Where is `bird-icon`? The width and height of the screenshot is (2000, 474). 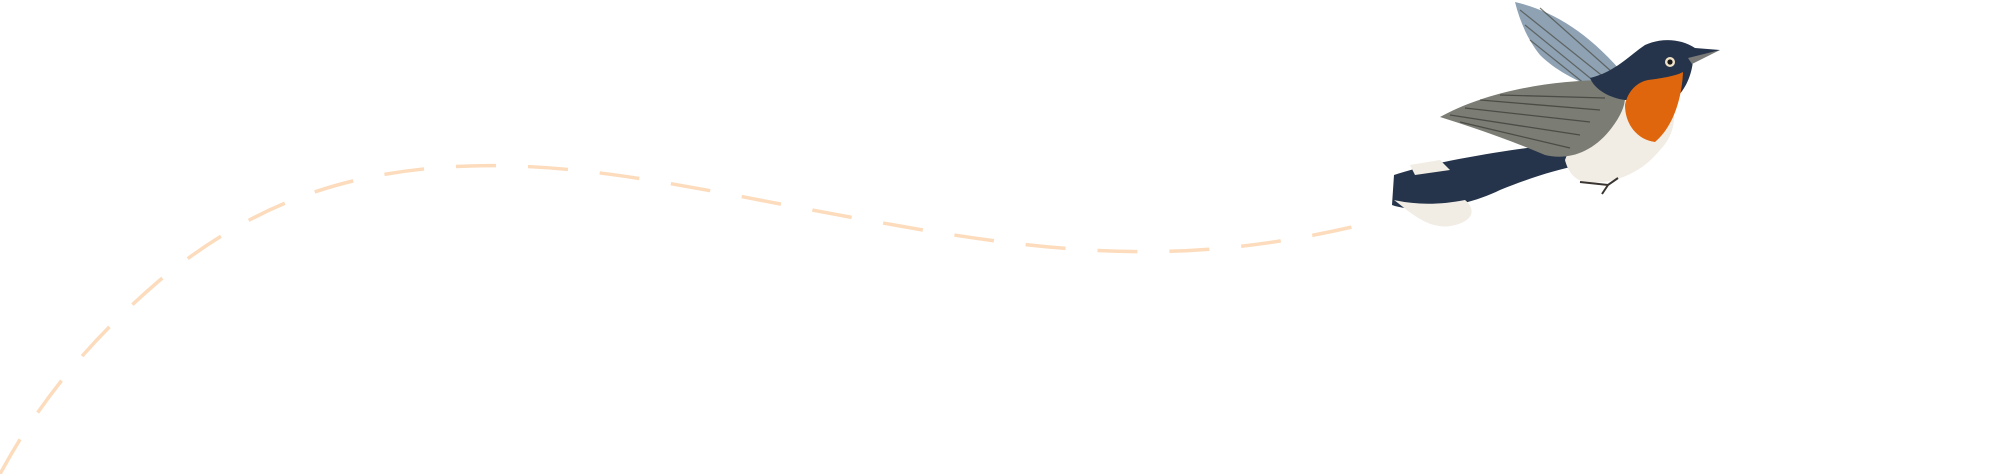
bird-icon is located at coordinates (1556, 114).